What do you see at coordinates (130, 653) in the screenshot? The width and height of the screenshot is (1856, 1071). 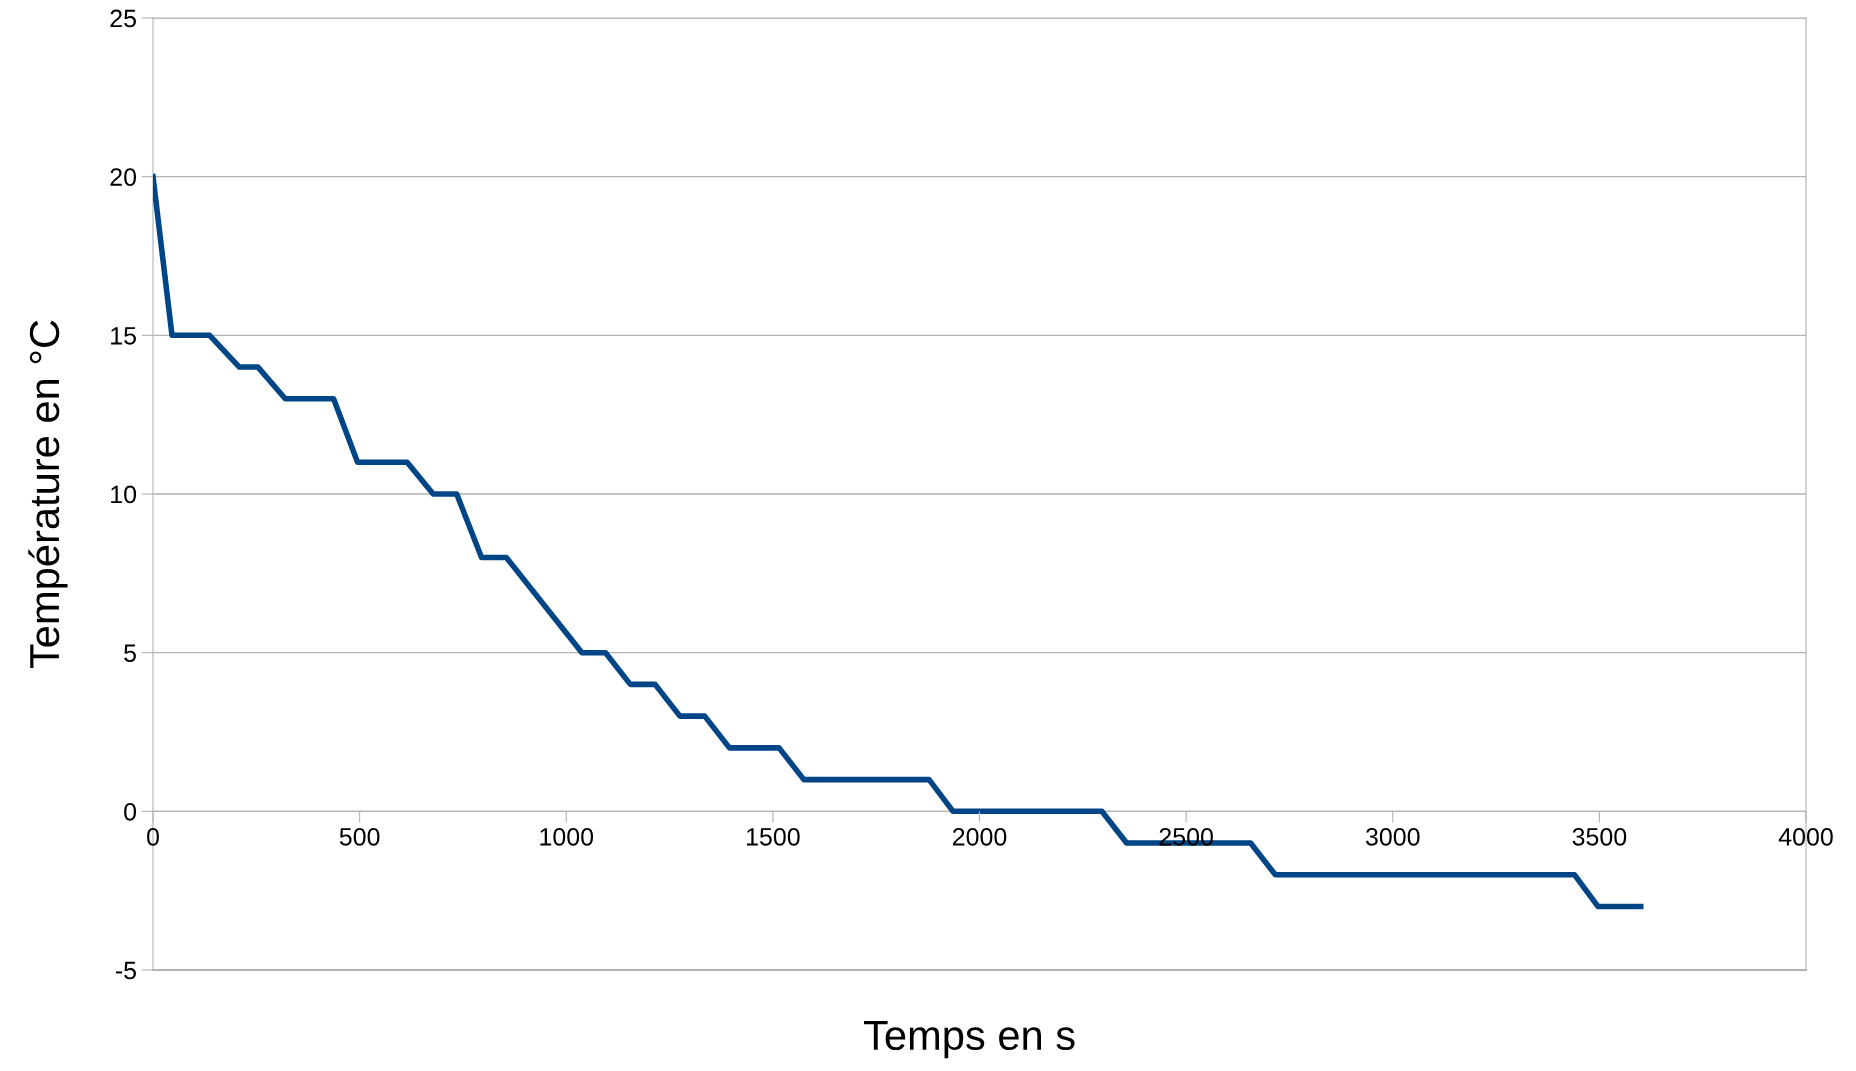 I see `y-tick-label: 5` at bounding box center [130, 653].